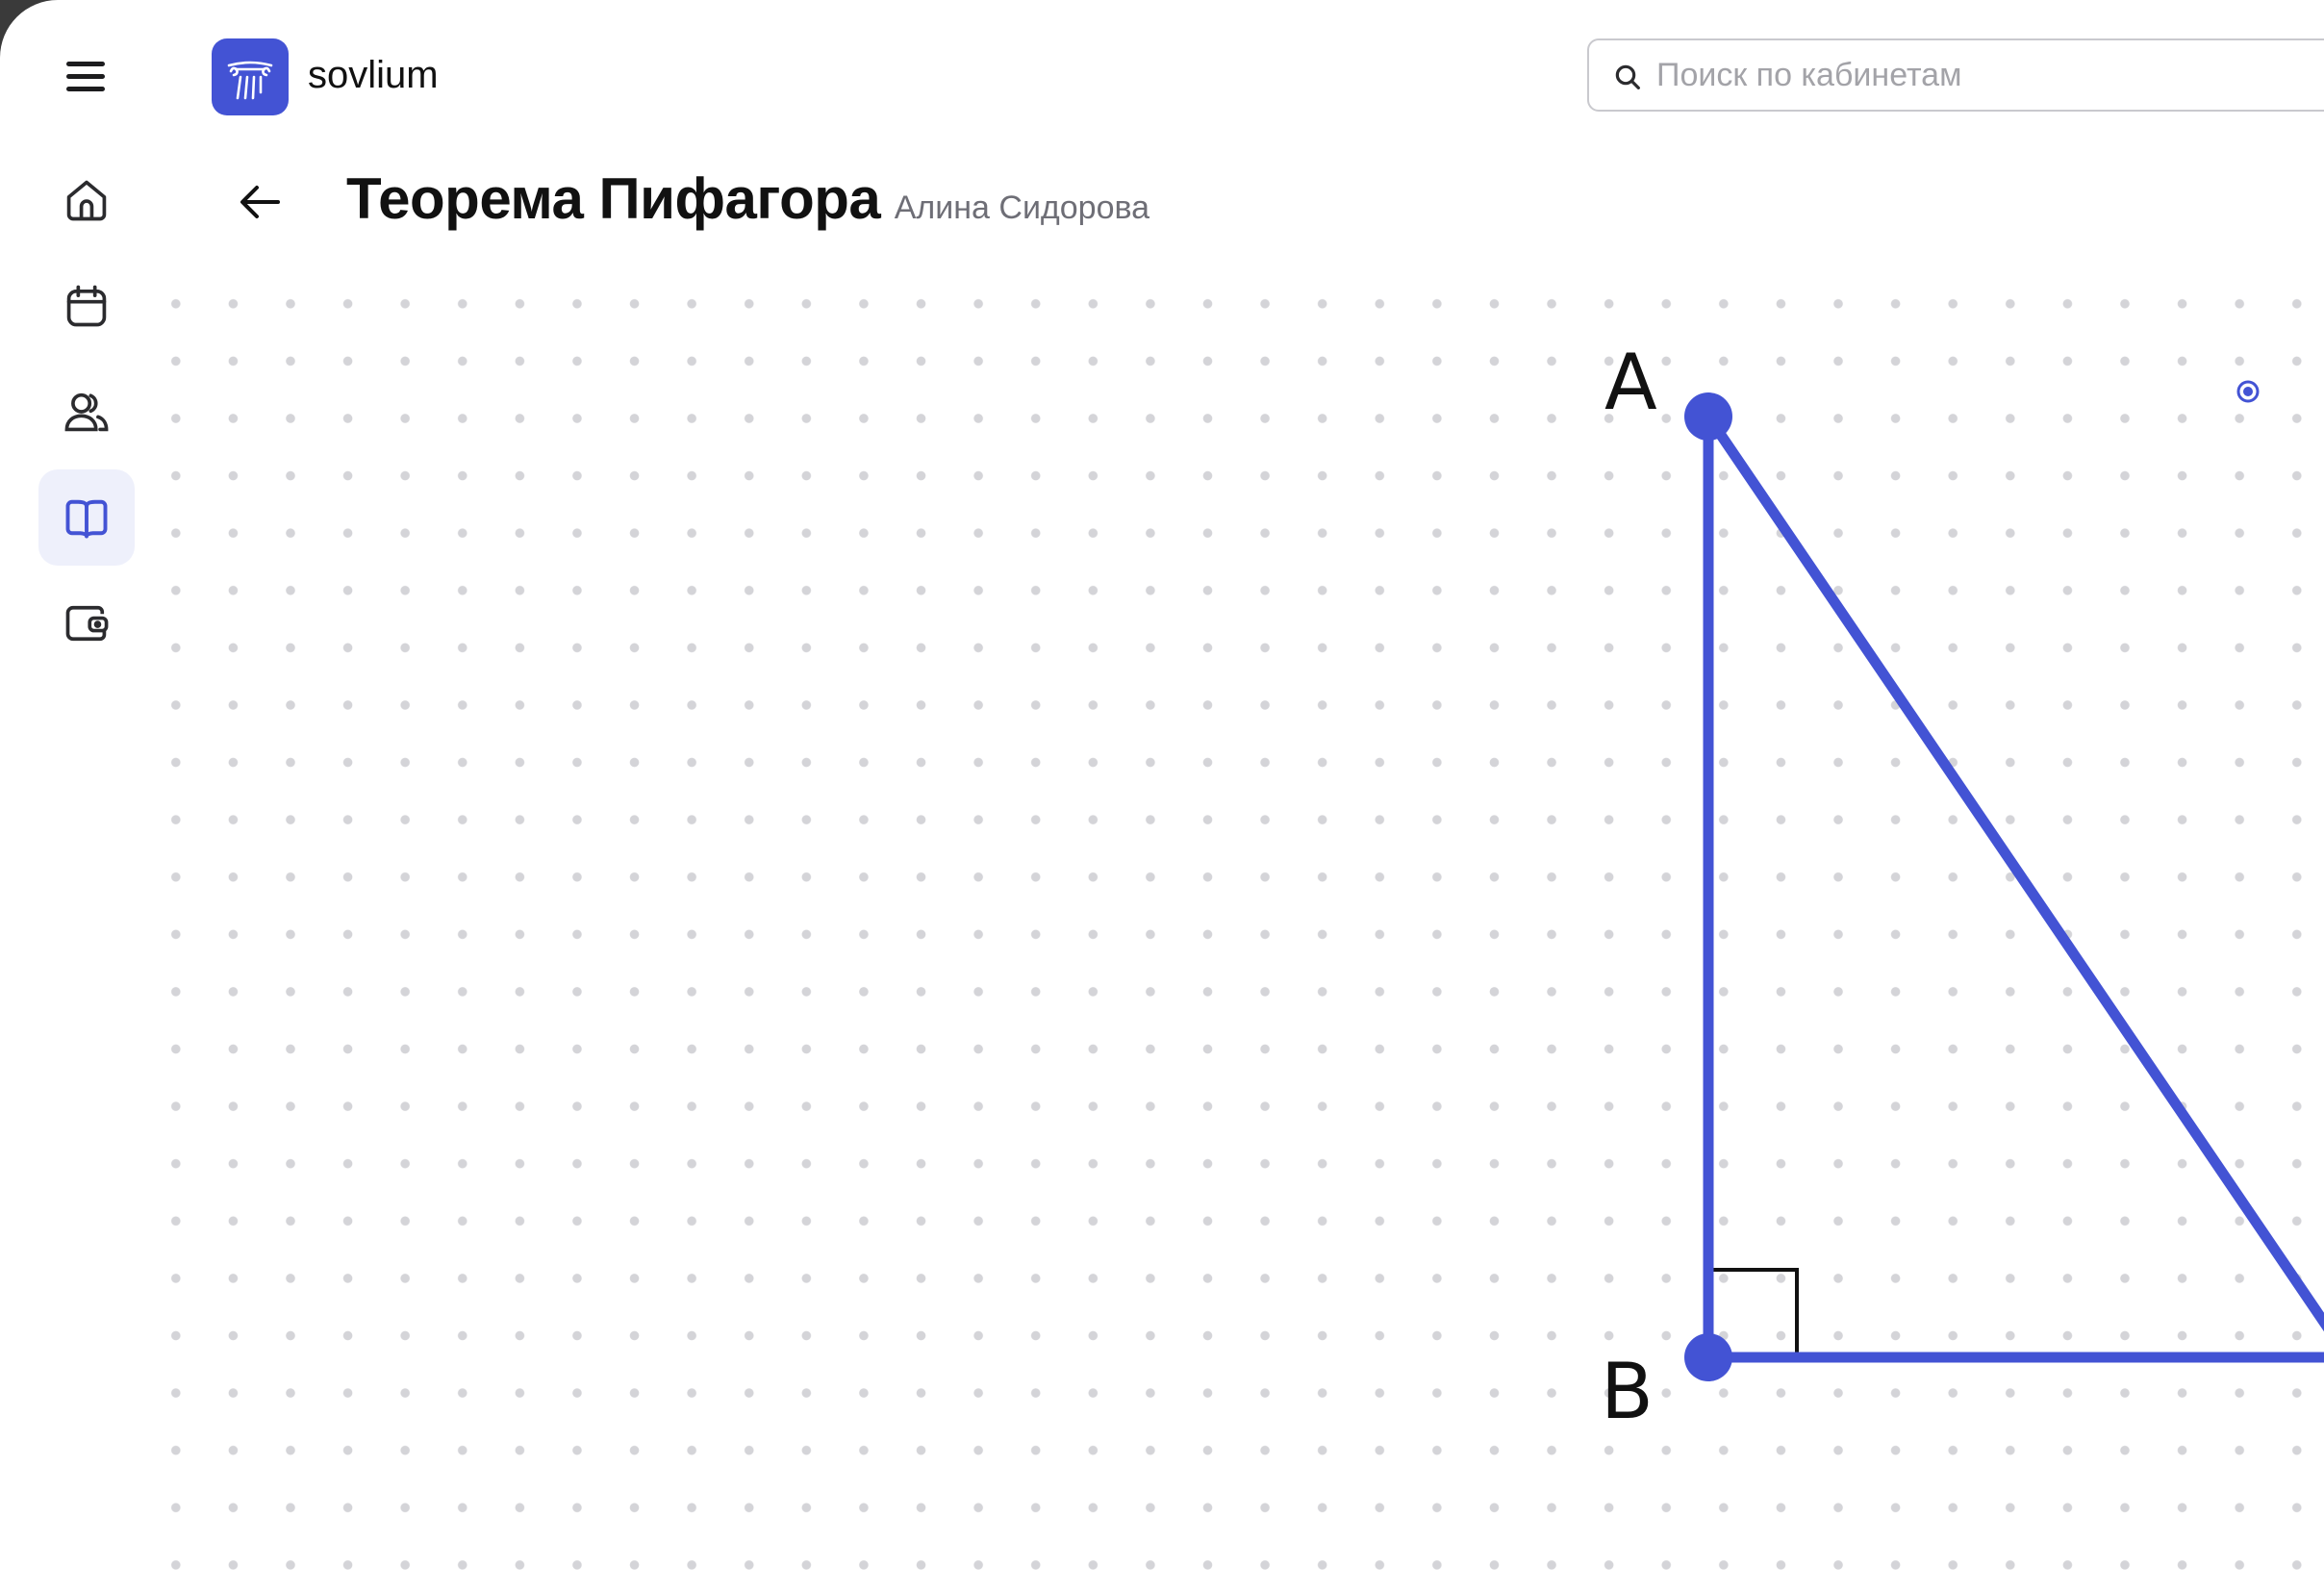 This screenshot has height=1593, width=2324. I want to click on arrow-left-icon, so click(260, 202).